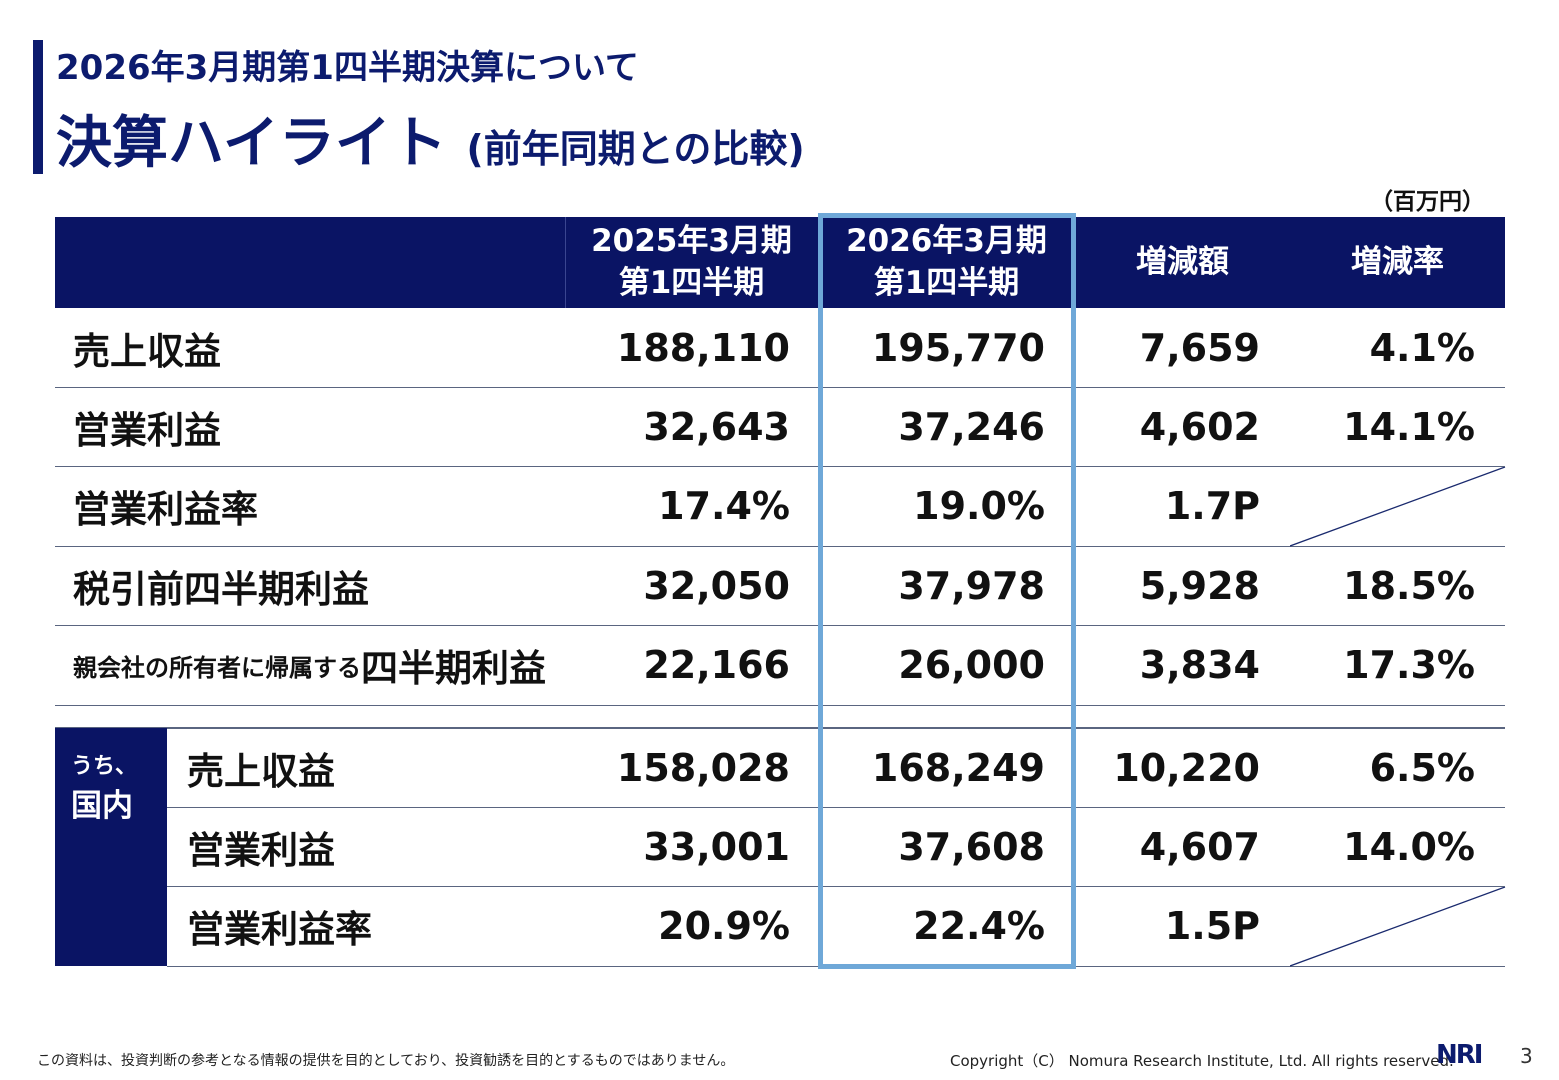  What do you see at coordinates (958, 767) in the screenshot?
I see `cell-value: 168,249` at bounding box center [958, 767].